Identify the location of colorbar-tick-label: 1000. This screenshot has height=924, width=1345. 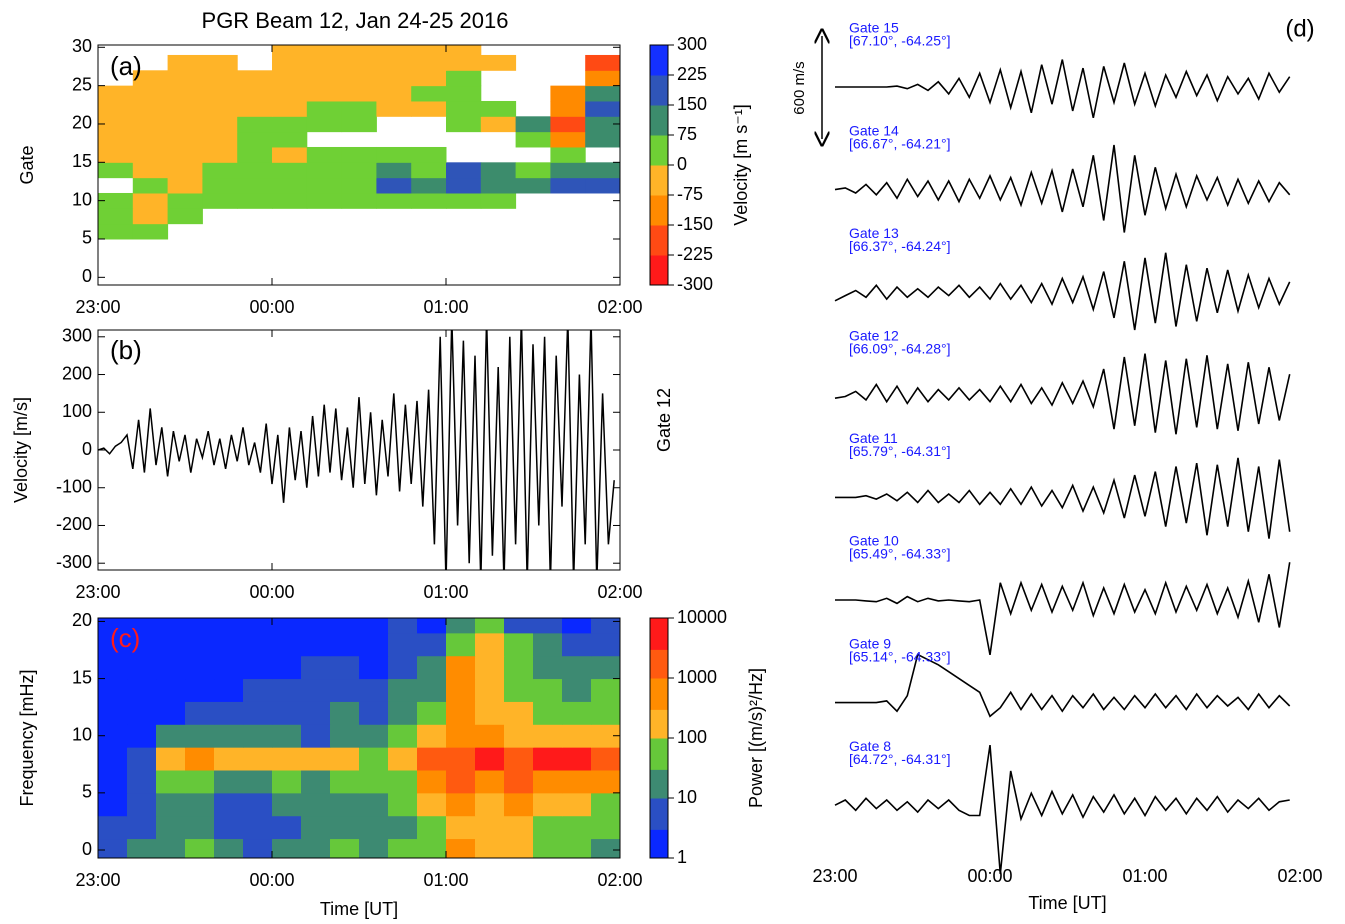
(697, 677).